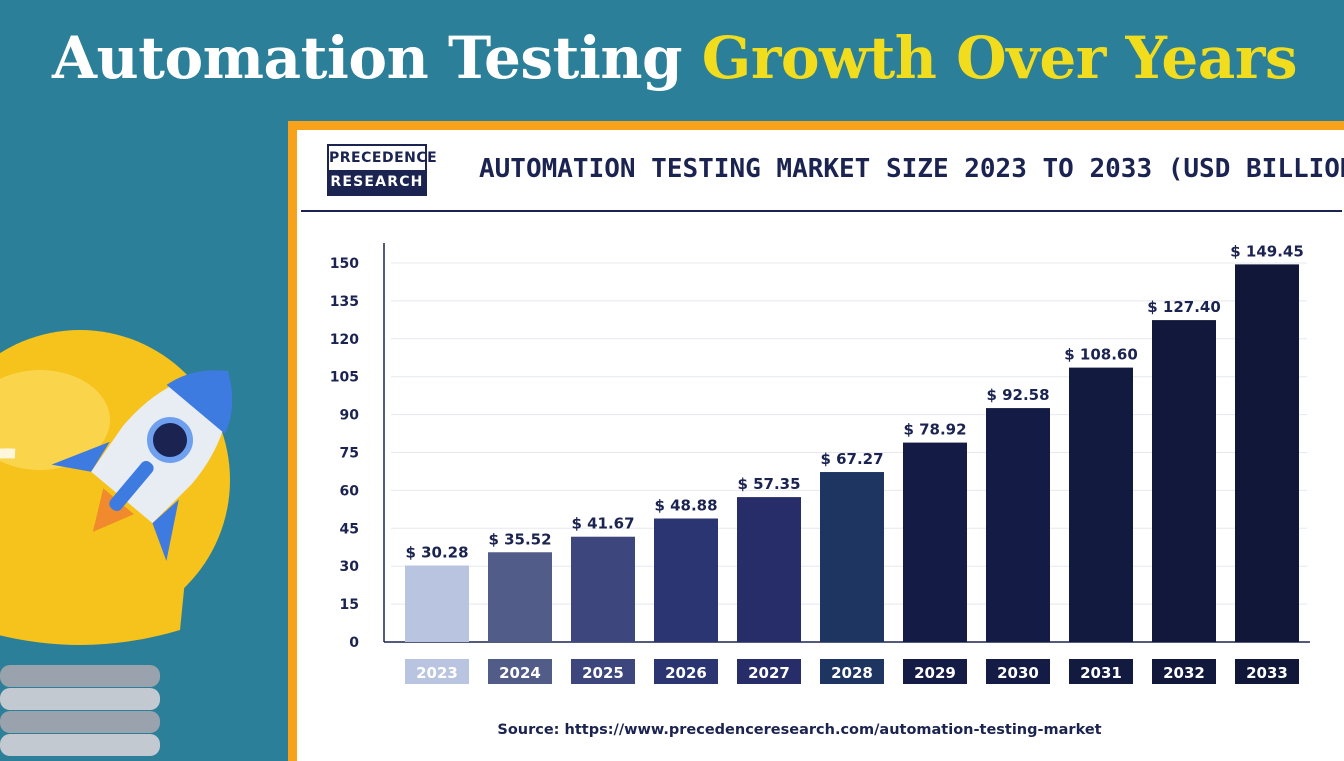  Describe the element at coordinates (349, 529) in the screenshot. I see `y-tick-label: 45` at that location.